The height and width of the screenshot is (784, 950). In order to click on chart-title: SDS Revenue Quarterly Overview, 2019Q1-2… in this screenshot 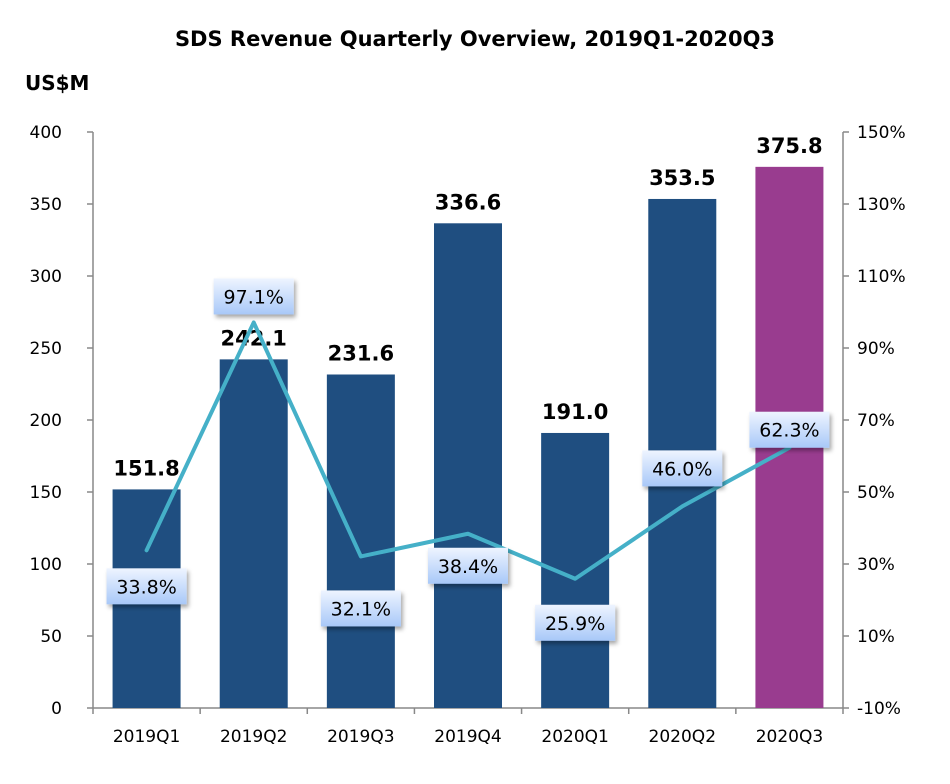, I will do `click(475, 39)`.